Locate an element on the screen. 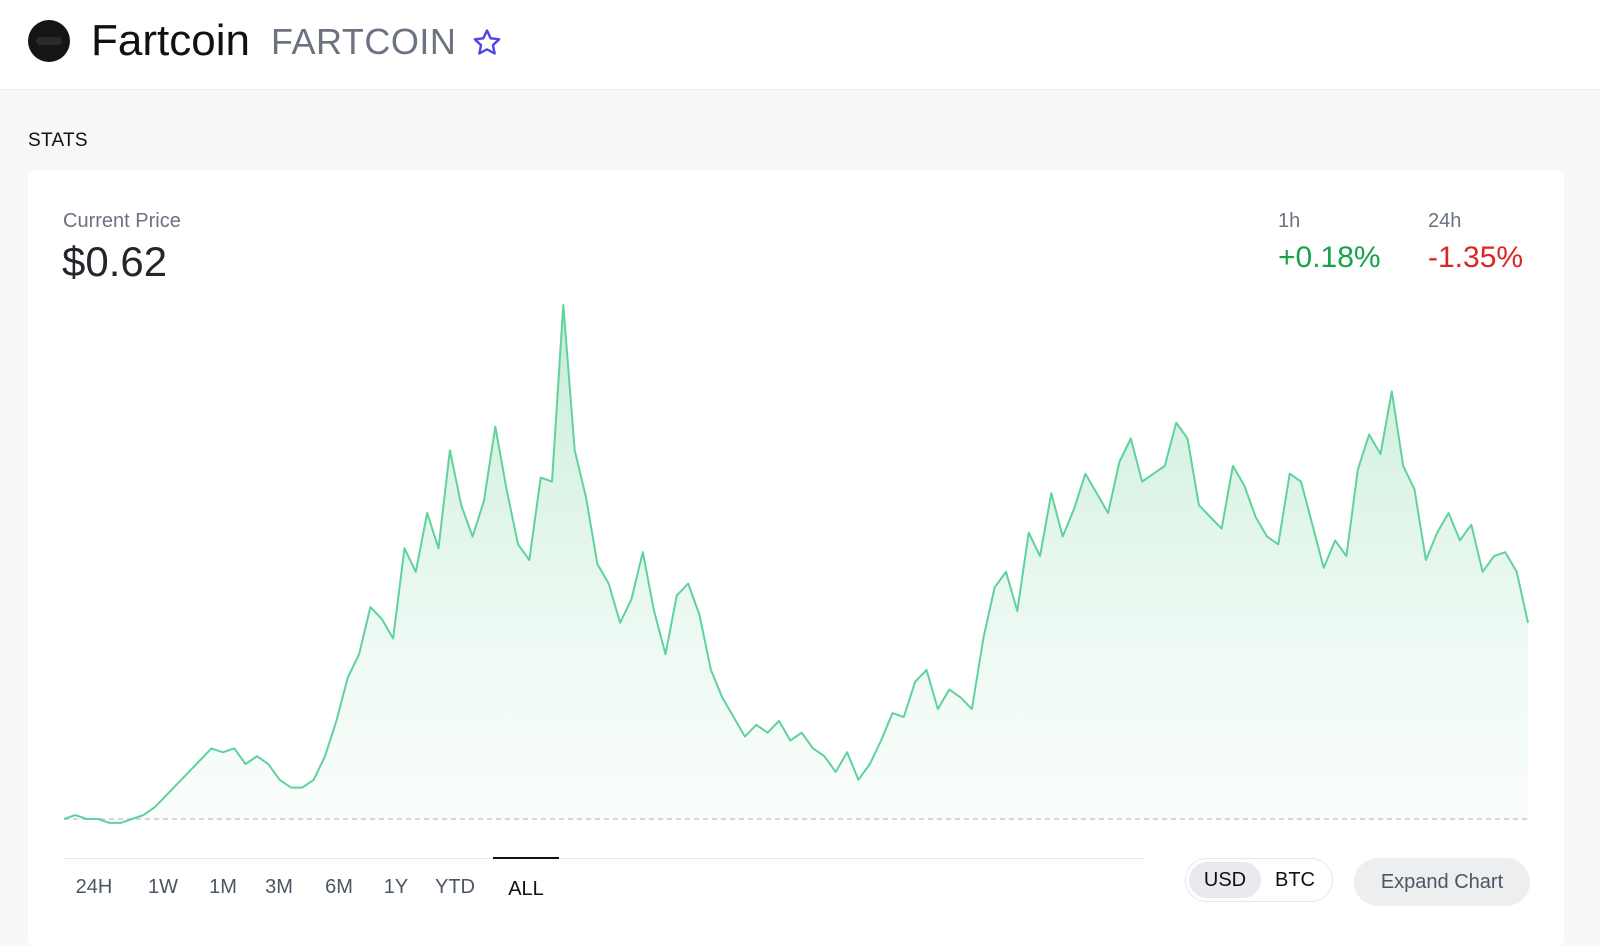 The height and width of the screenshot is (946, 1600). range-tab-3m: 3M is located at coordinates (279, 887).